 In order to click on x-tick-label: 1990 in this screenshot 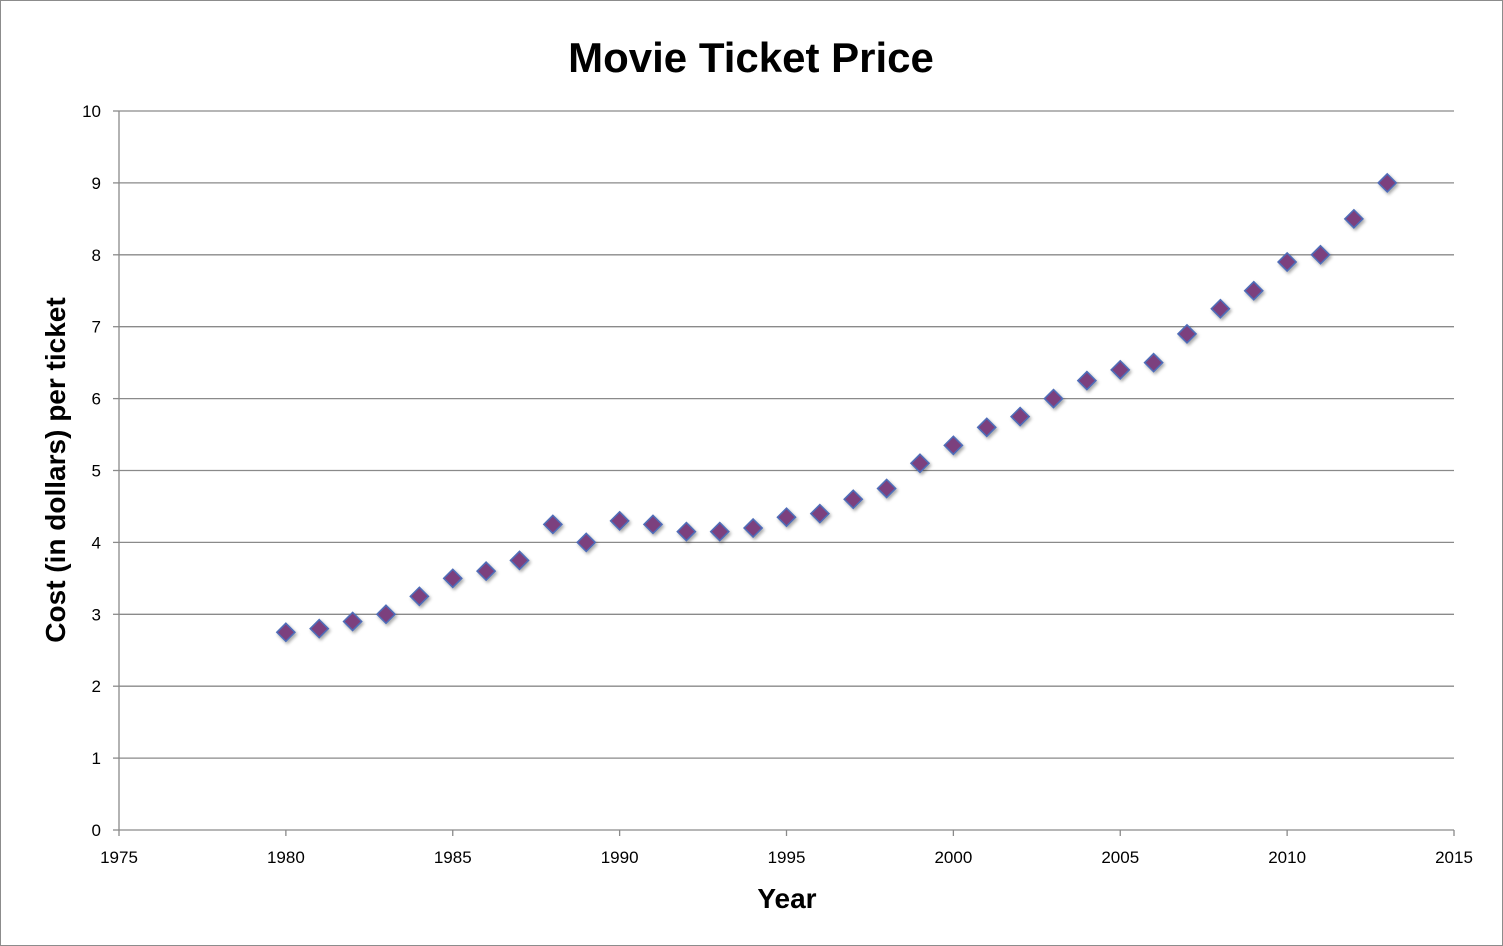, I will do `click(620, 857)`.